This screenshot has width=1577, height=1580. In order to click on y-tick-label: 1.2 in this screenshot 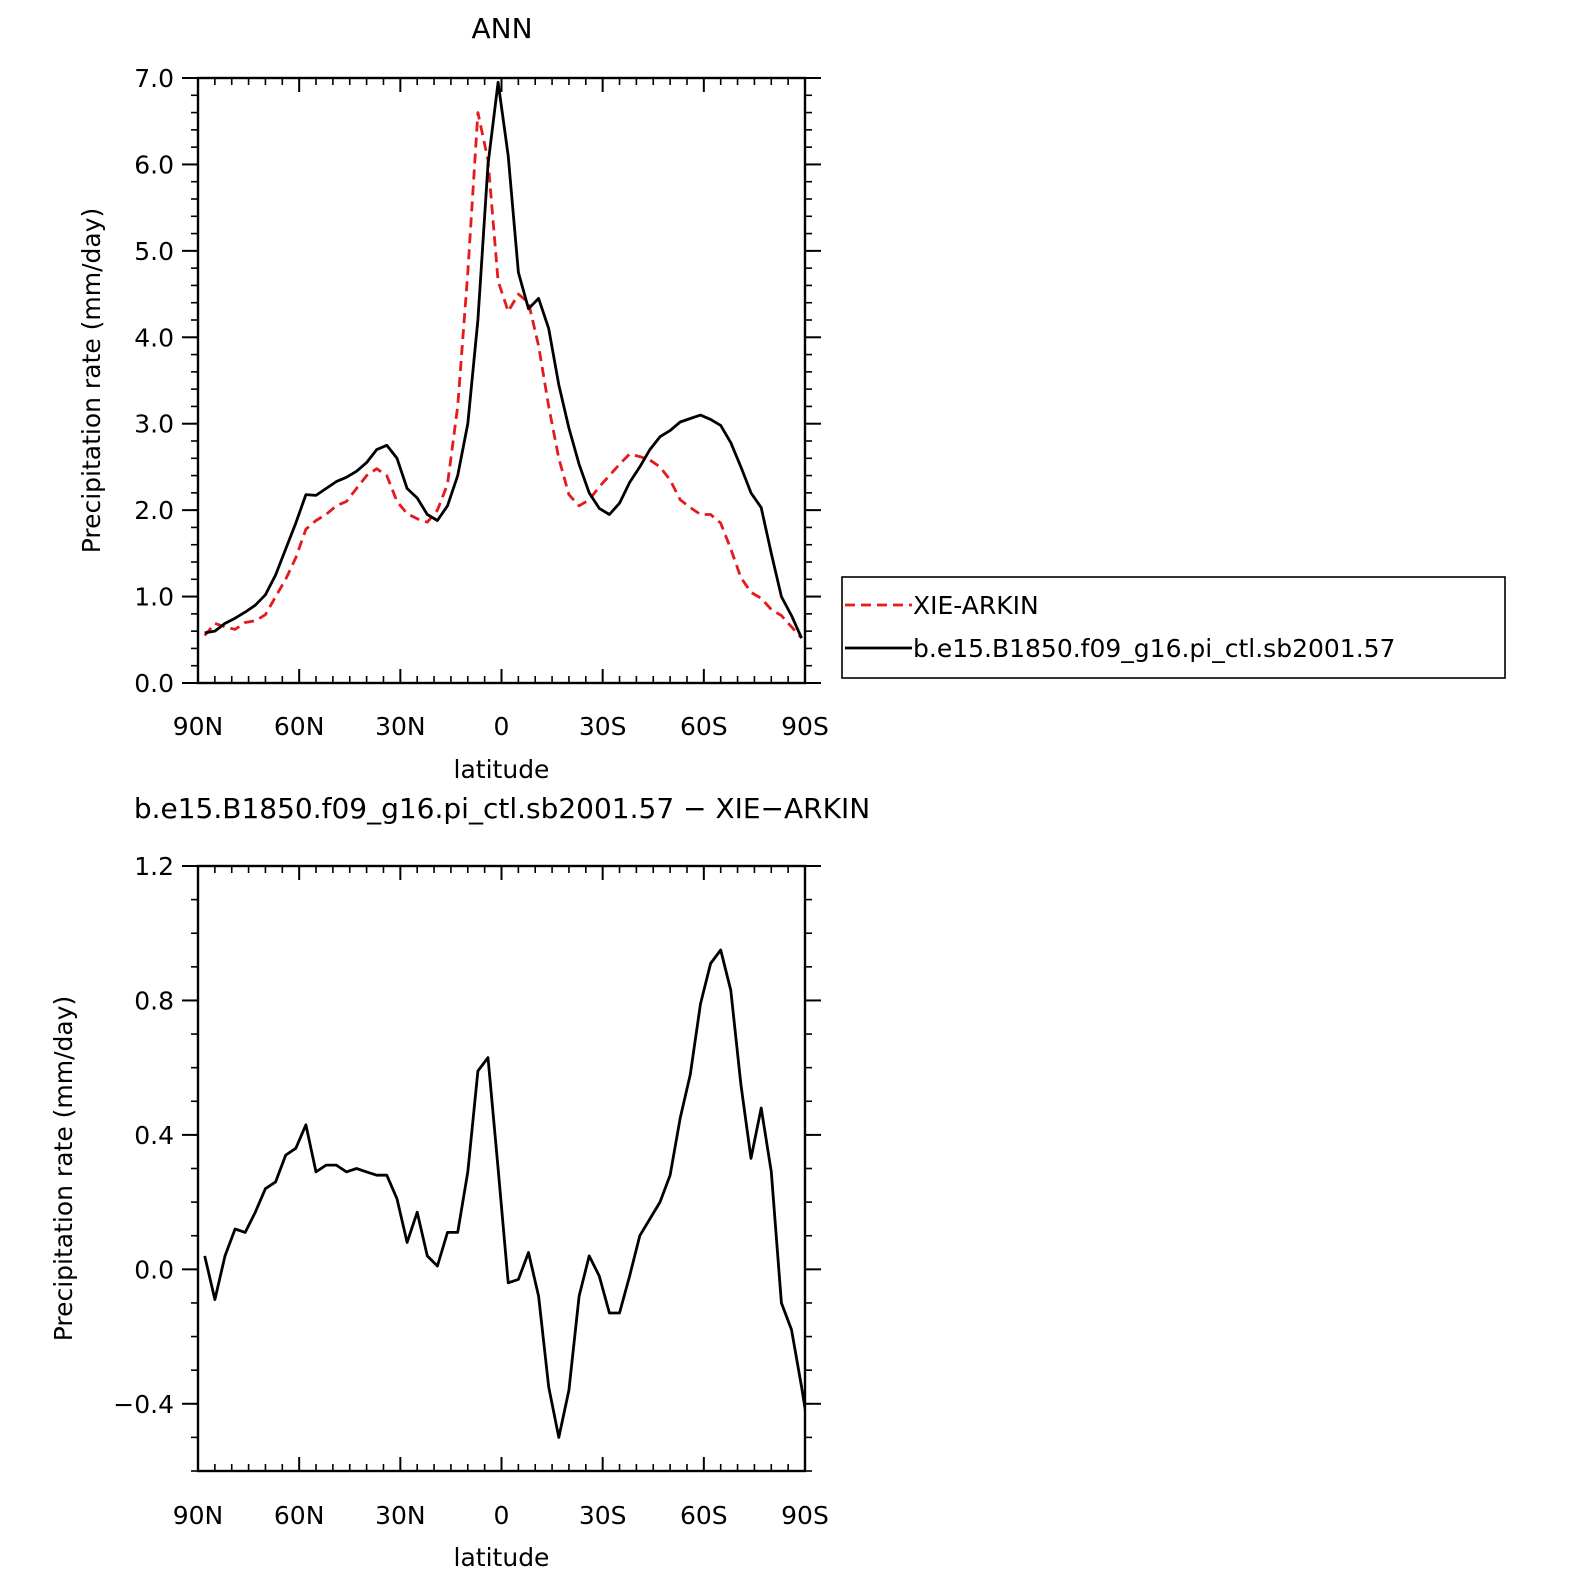, I will do `click(154, 866)`.